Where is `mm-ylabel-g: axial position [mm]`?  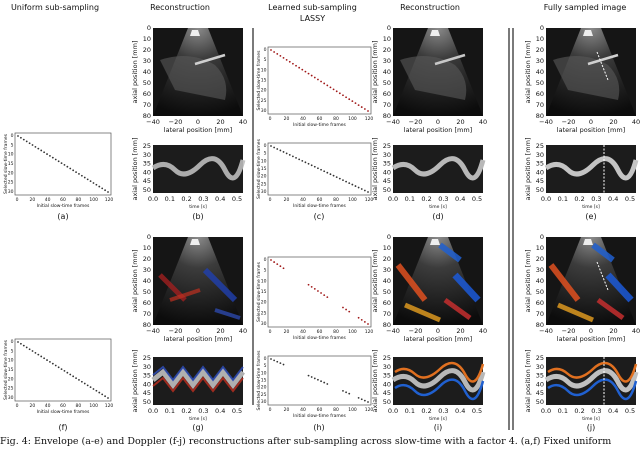 mm-ylabel-g: axial position [mm] is located at coordinates (135, 380).